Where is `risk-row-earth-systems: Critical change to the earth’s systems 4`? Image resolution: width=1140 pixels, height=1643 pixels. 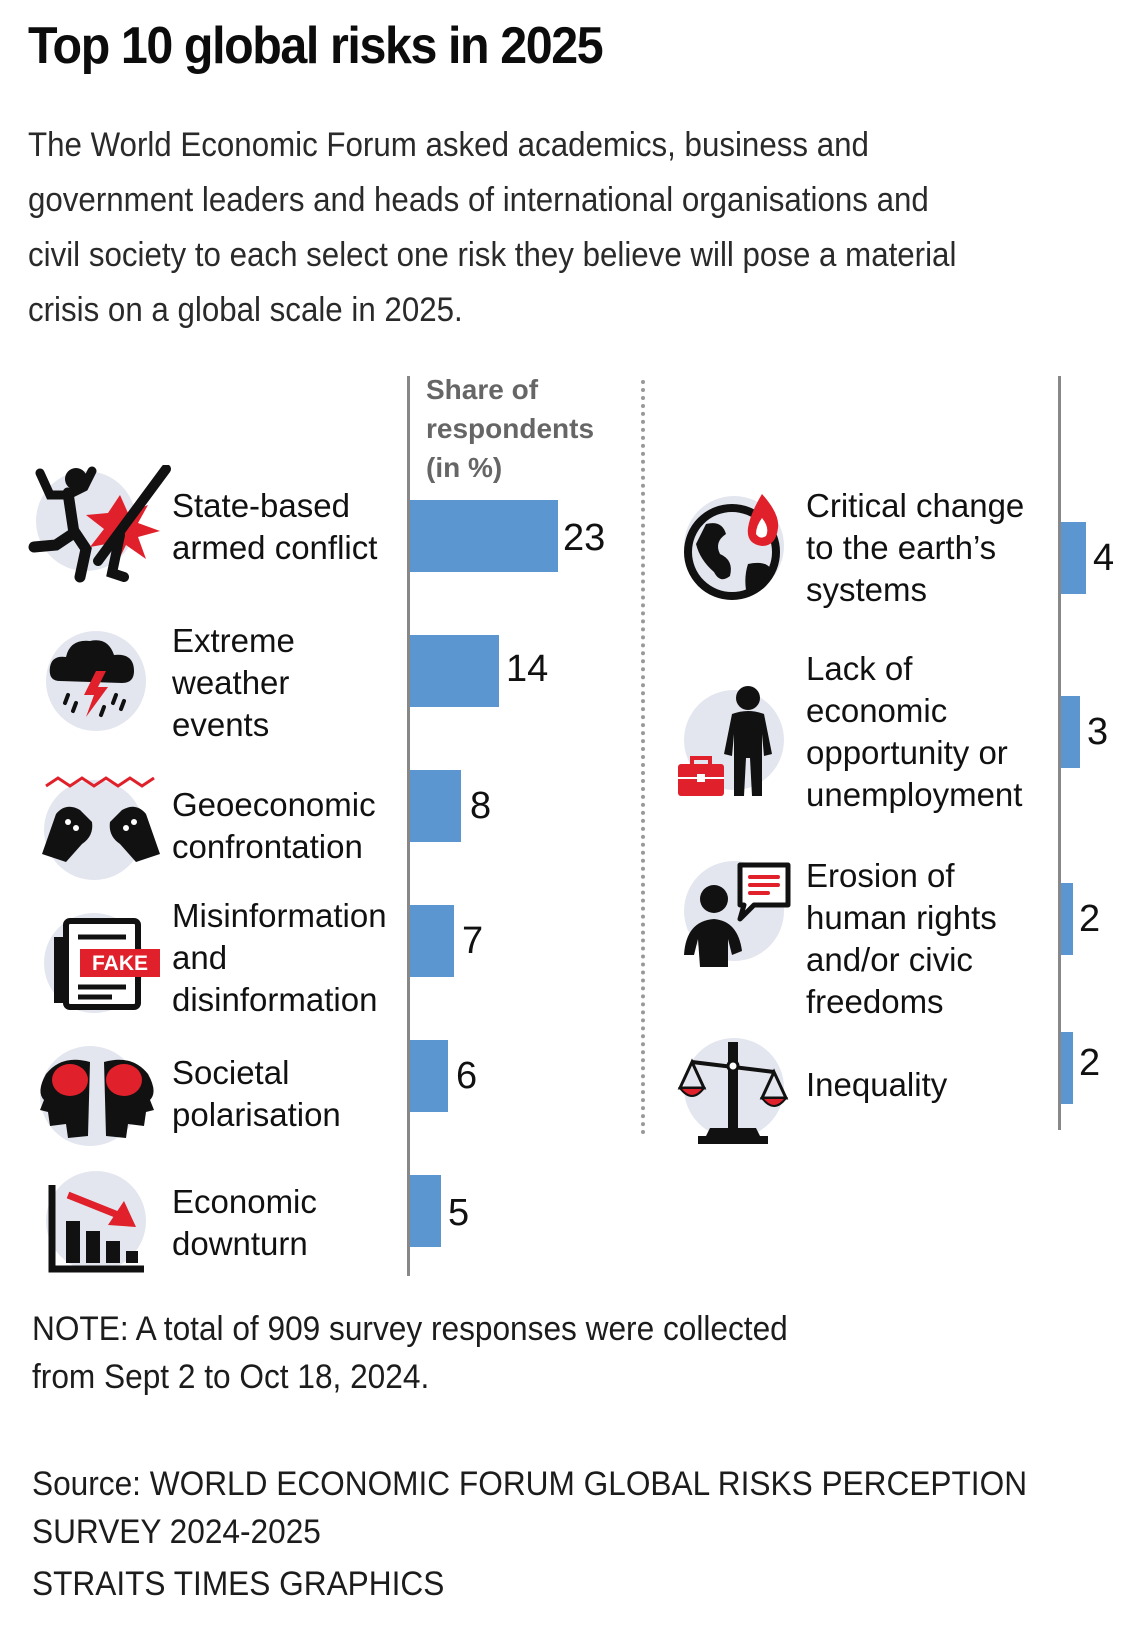
risk-row-earth-systems: Critical change to the earth’s systems 4 is located at coordinates (900, 550).